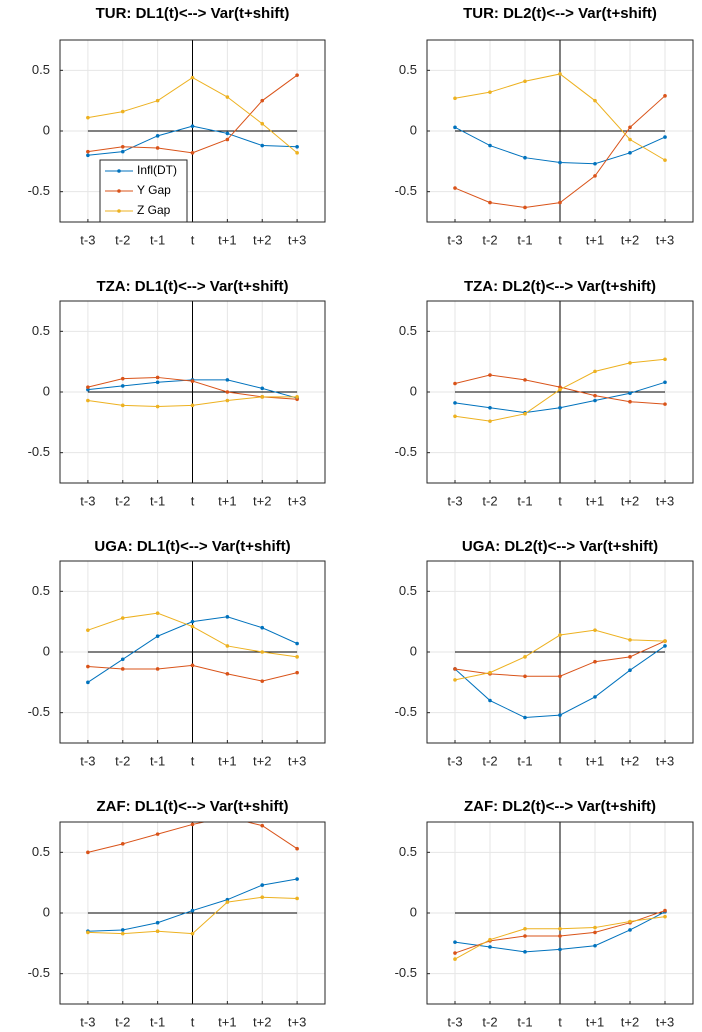 The image size is (702, 1032). Describe the element at coordinates (157, 170) in the screenshot. I see `legend-label: Infl(DT)` at that location.